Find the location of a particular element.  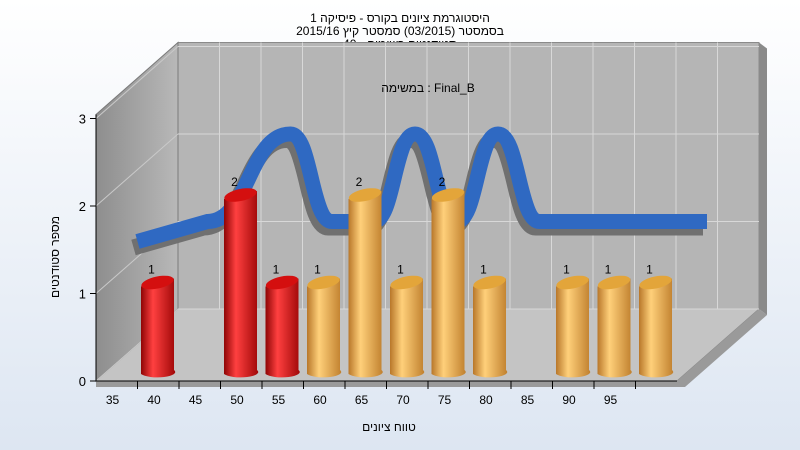

y-tick-label: 3 is located at coordinates (82, 119).